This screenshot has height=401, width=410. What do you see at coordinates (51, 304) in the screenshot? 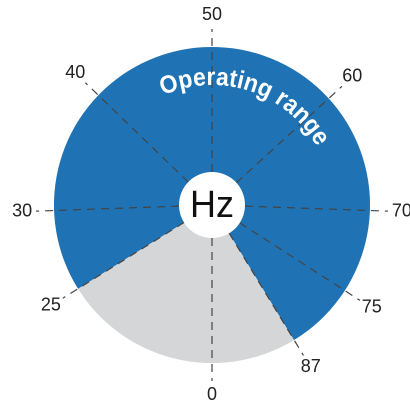
I see `tick-label: 25` at bounding box center [51, 304].